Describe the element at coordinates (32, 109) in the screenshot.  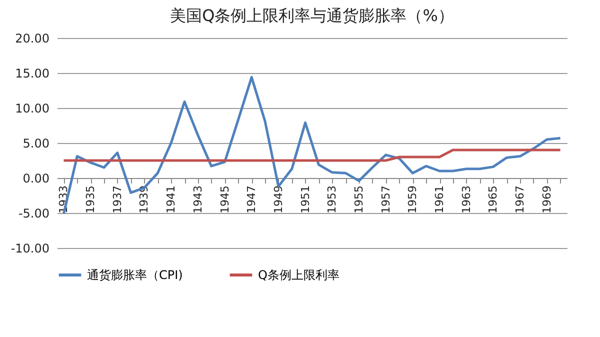
I see `y-tick-label: 10.00` at that location.